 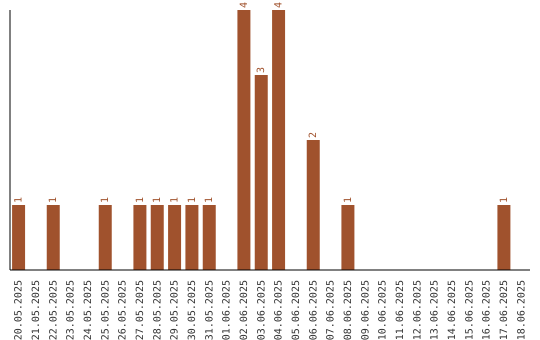 I want to click on x-tick-label: 17.06.2025, so click(x=504, y=310).